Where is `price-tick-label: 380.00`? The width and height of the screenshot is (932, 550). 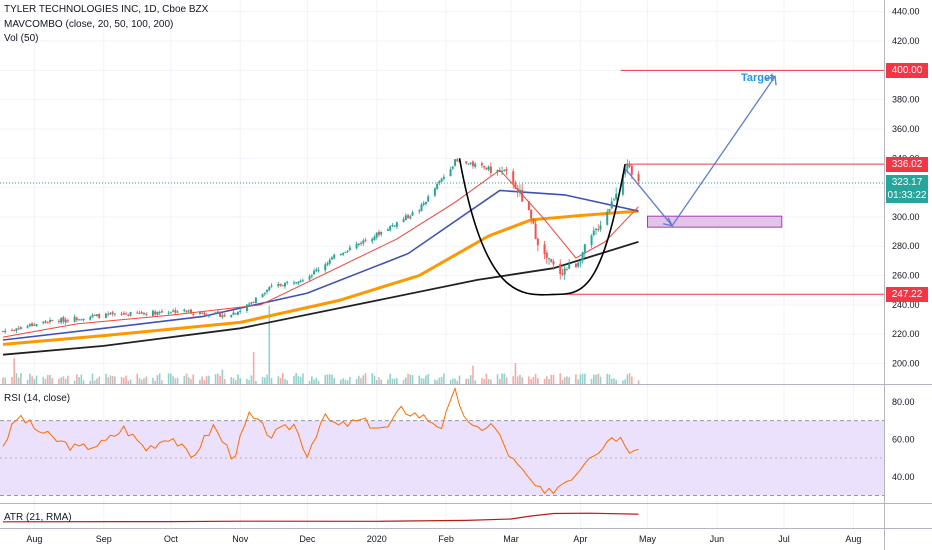
price-tick-label: 380.00 is located at coordinates (906, 100).